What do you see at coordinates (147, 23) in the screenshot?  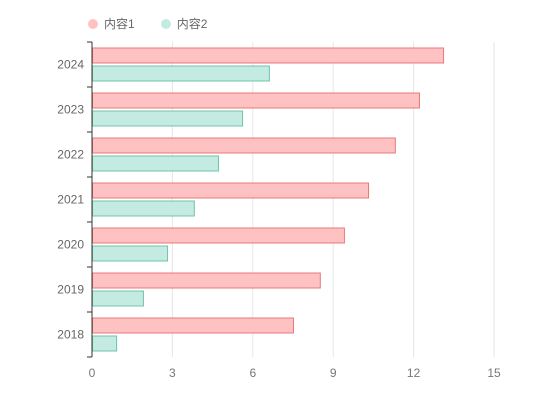 I see `legend: 内容1 内容2` at bounding box center [147, 23].